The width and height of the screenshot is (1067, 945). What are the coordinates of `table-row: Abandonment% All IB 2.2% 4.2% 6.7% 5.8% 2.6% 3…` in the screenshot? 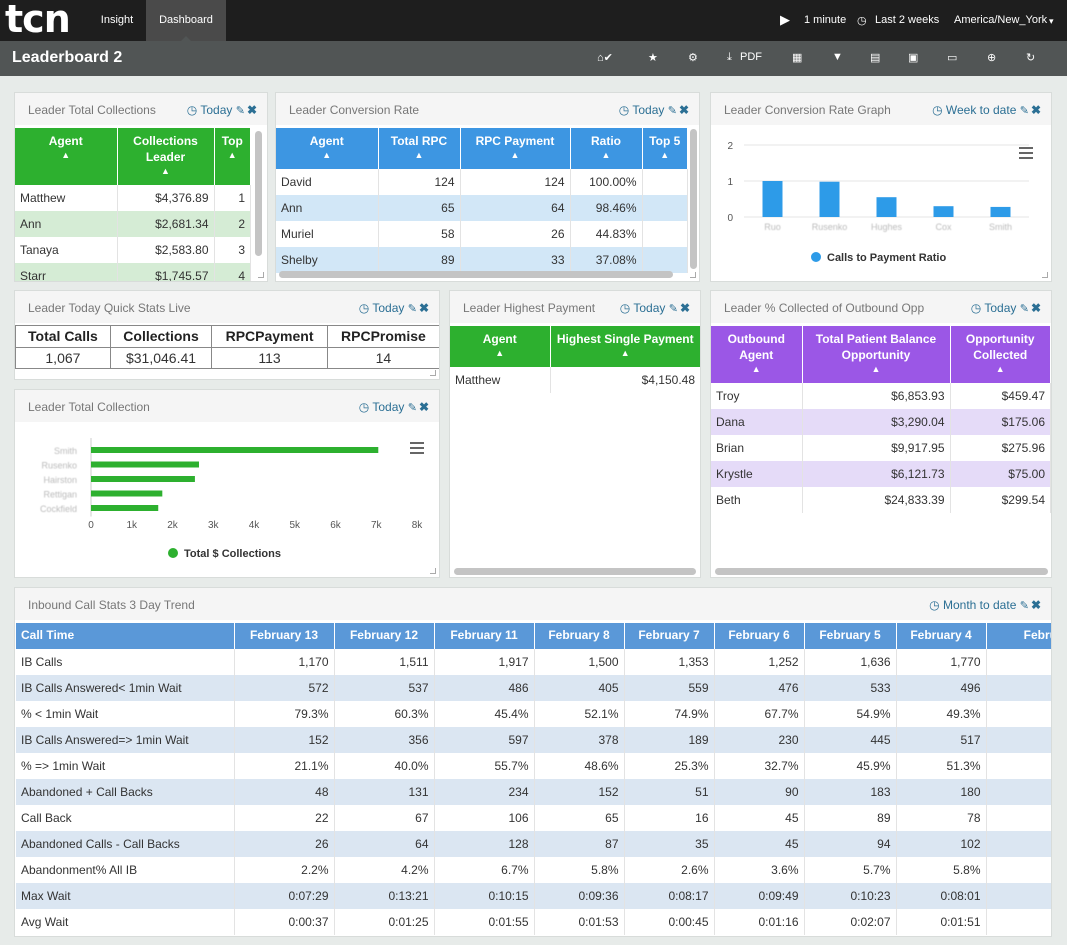 It's located at (533, 870).